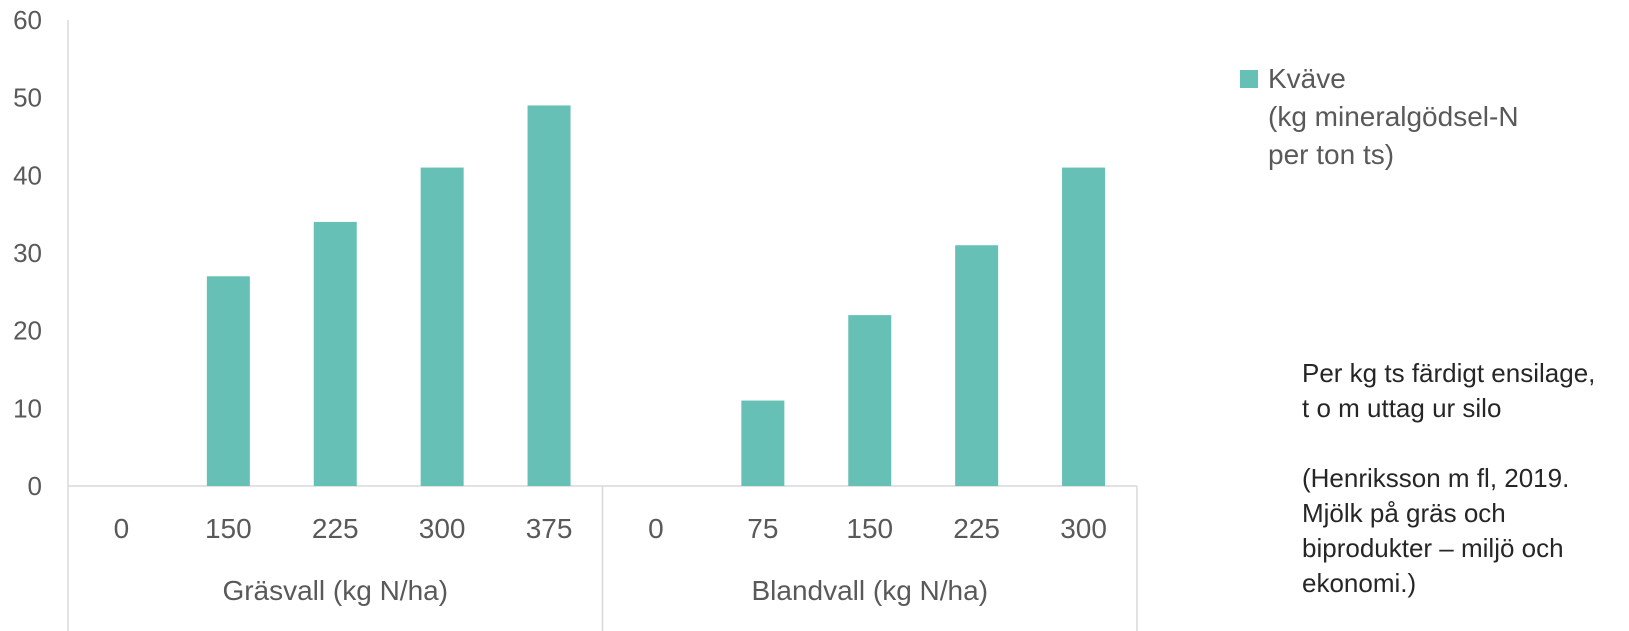  What do you see at coordinates (1436, 478) in the screenshot?
I see `note-line-4: (Henriksson m fl, 2019.` at bounding box center [1436, 478].